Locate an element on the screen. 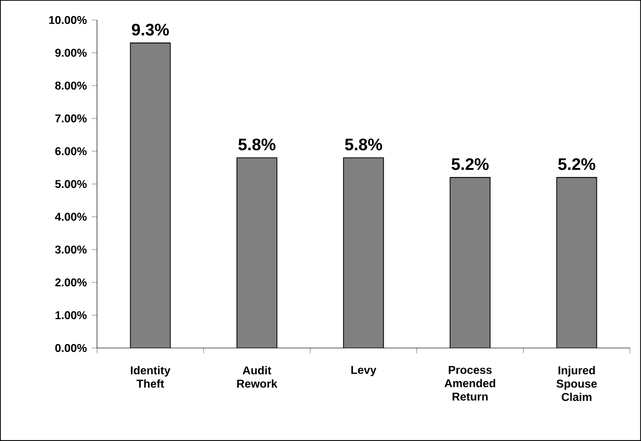 Image resolution: width=641 pixels, height=441 pixels. x-tick-label: Levy is located at coordinates (363, 371).